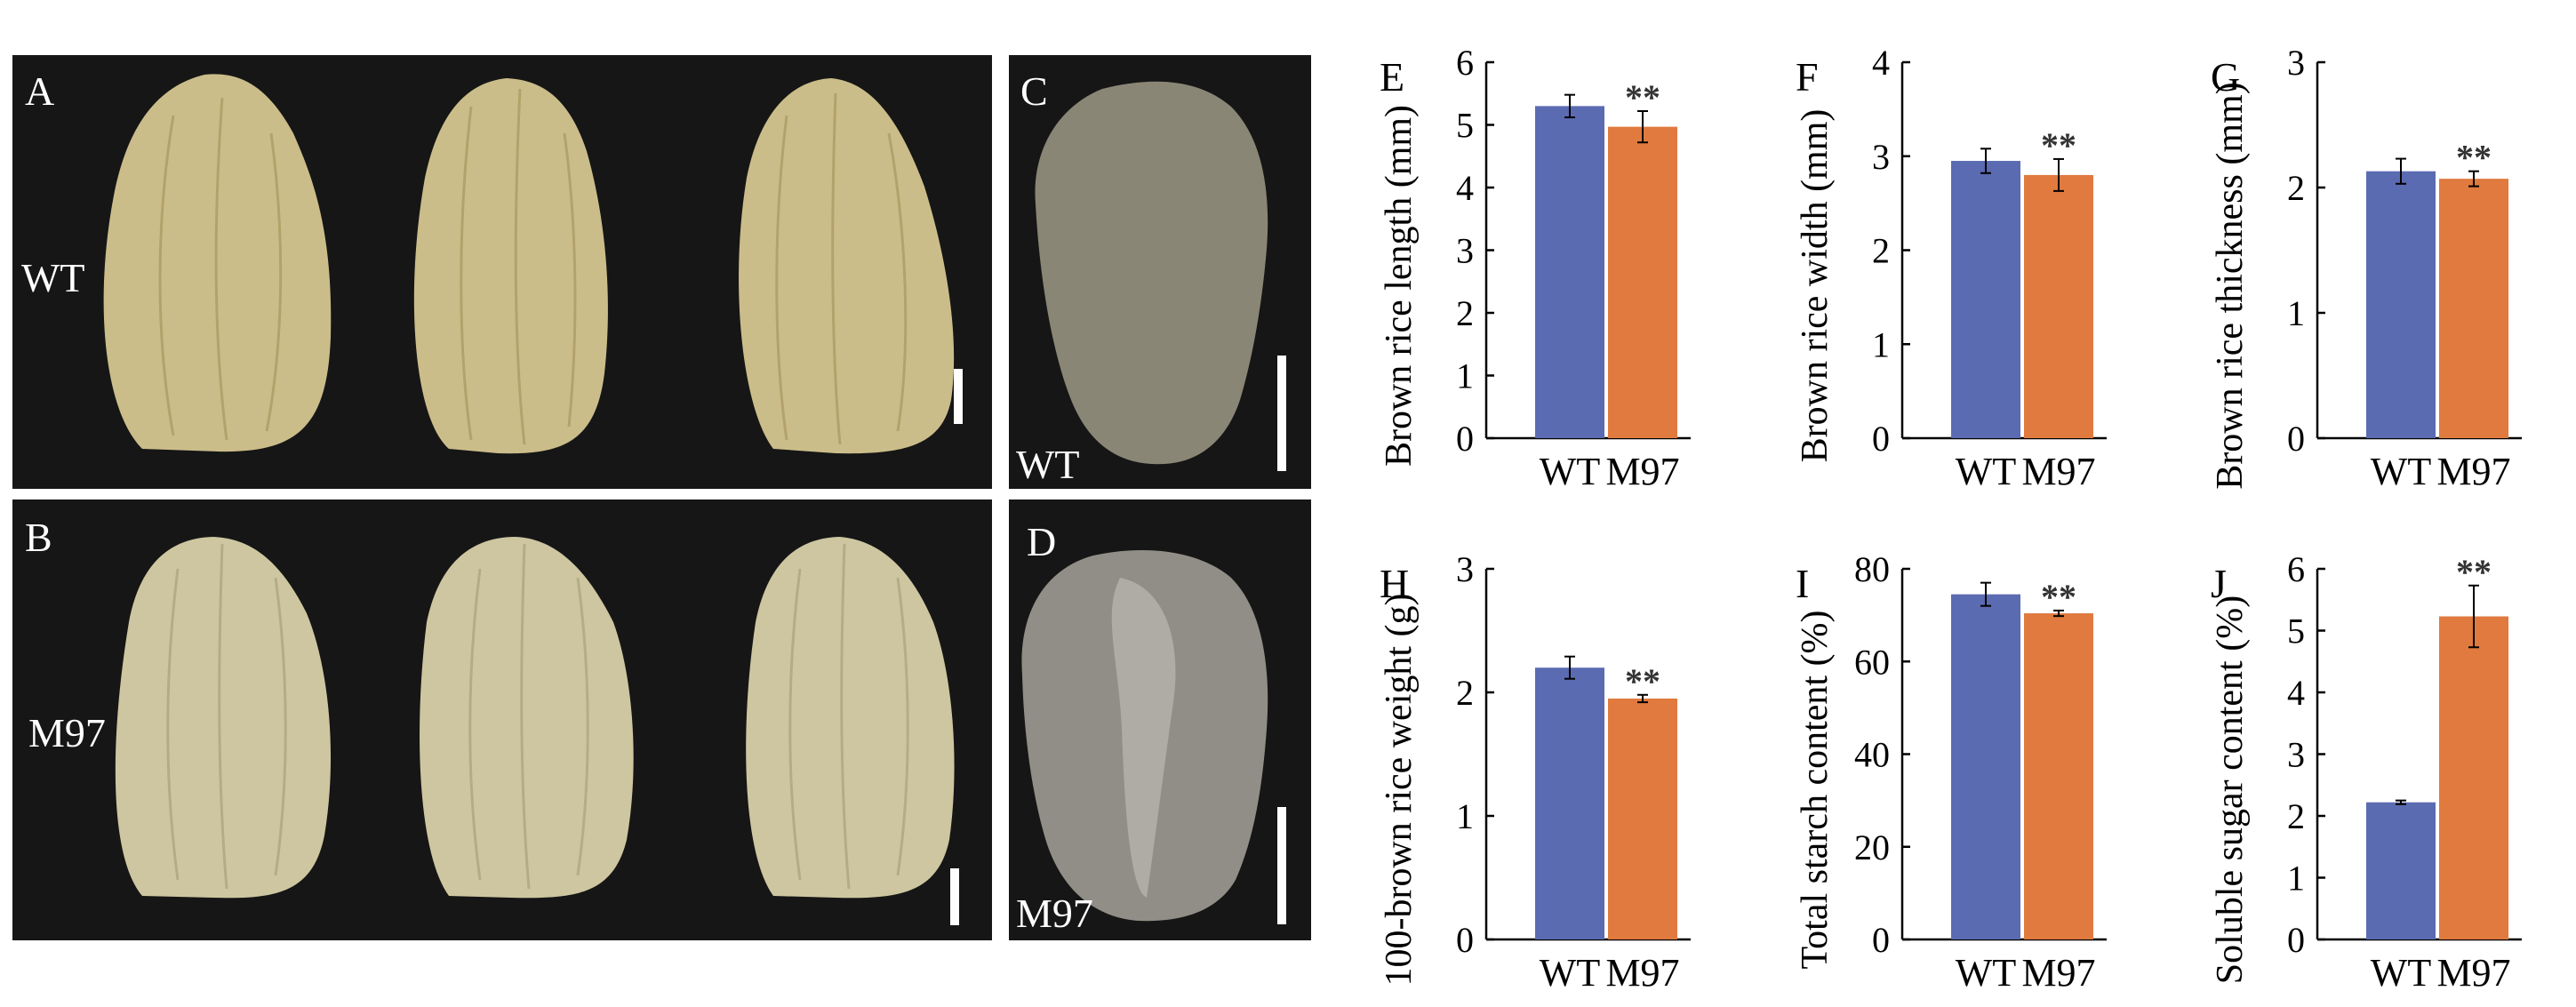  What do you see at coordinates (1802, 583) in the screenshot?
I see `panel-letter: I` at bounding box center [1802, 583].